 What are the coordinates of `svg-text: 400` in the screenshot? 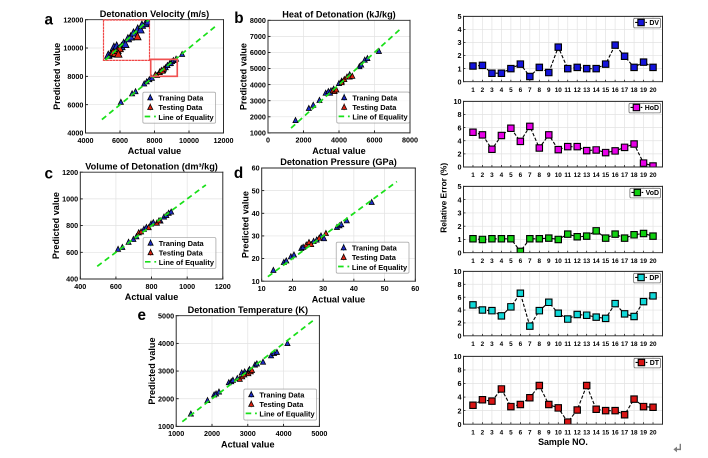 It's located at (72, 279).